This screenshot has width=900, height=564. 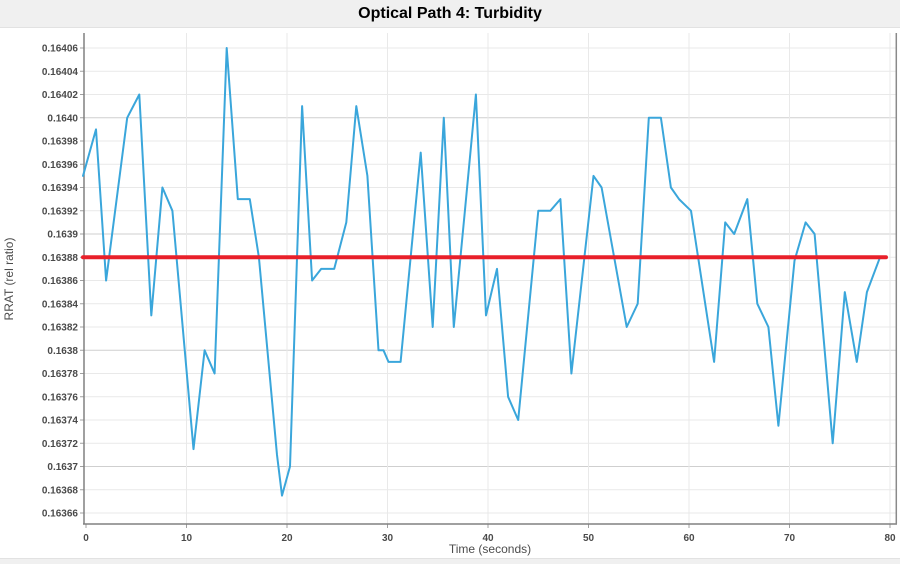 I want to click on y-tick-label: 0.16384, so click(x=60, y=304).